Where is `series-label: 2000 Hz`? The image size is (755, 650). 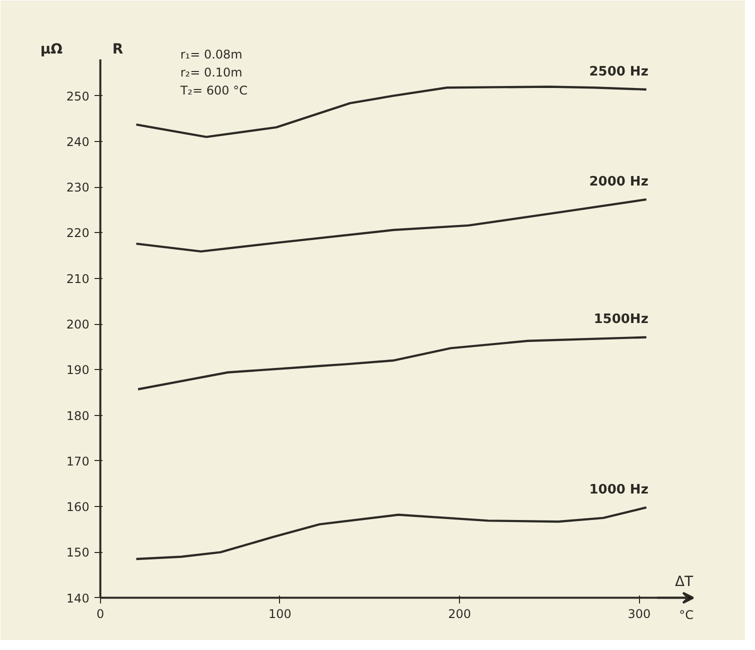
series-label: 2000 Hz is located at coordinates (618, 182).